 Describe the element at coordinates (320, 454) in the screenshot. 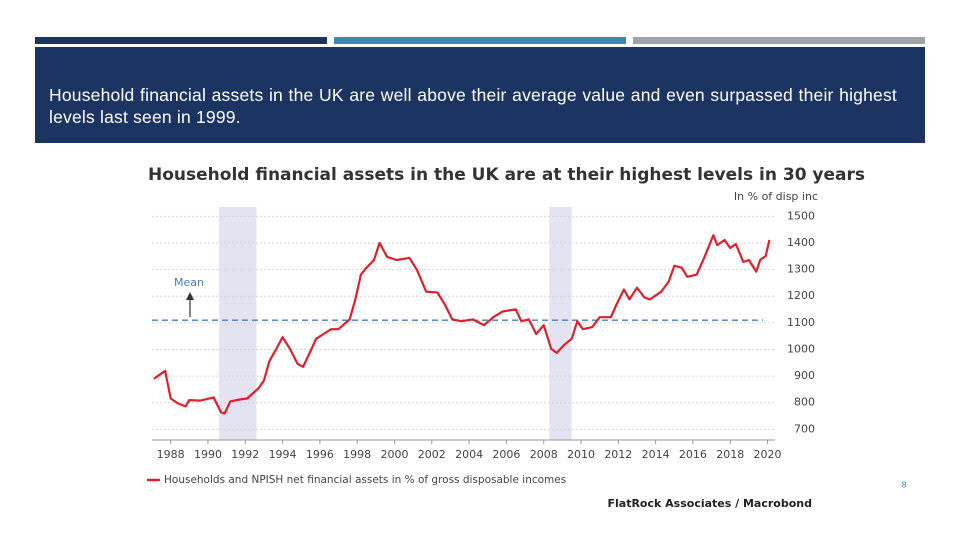

I see `x-tick-label: 1996` at that location.